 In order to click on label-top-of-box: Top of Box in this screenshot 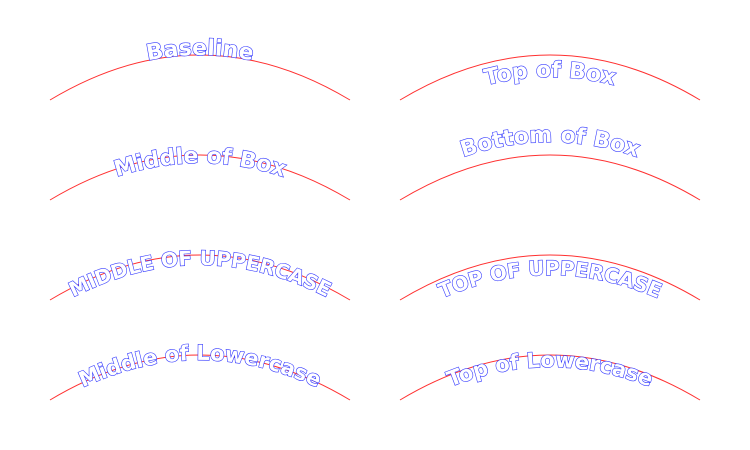, I will do `click(550, 74)`.